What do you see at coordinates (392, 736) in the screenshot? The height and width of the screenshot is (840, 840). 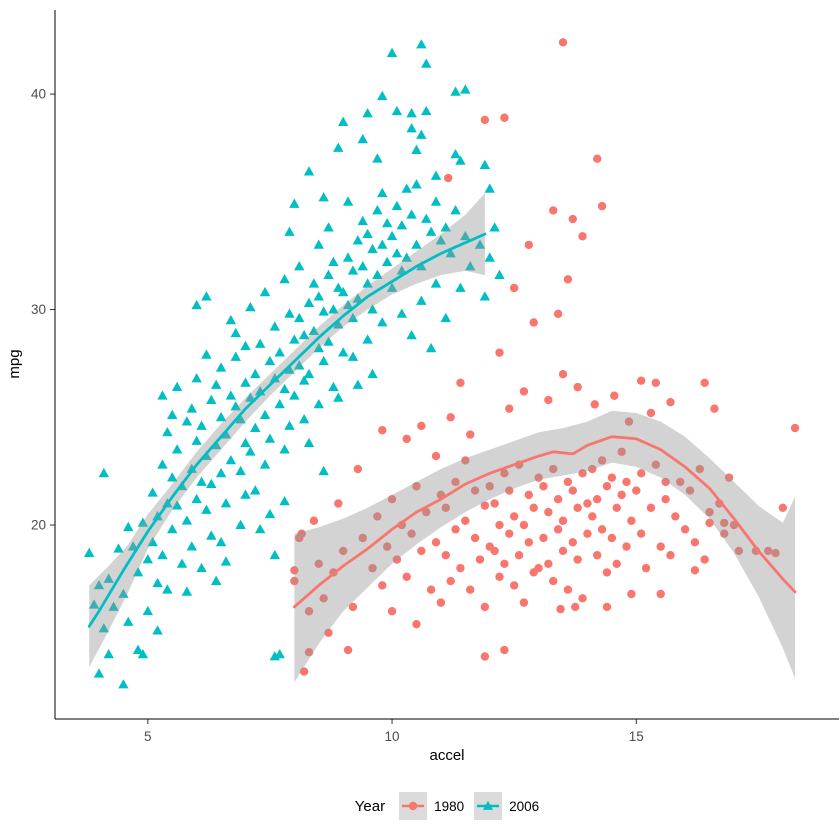 I see `x-tick-label: 10` at bounding box center [392, 736].